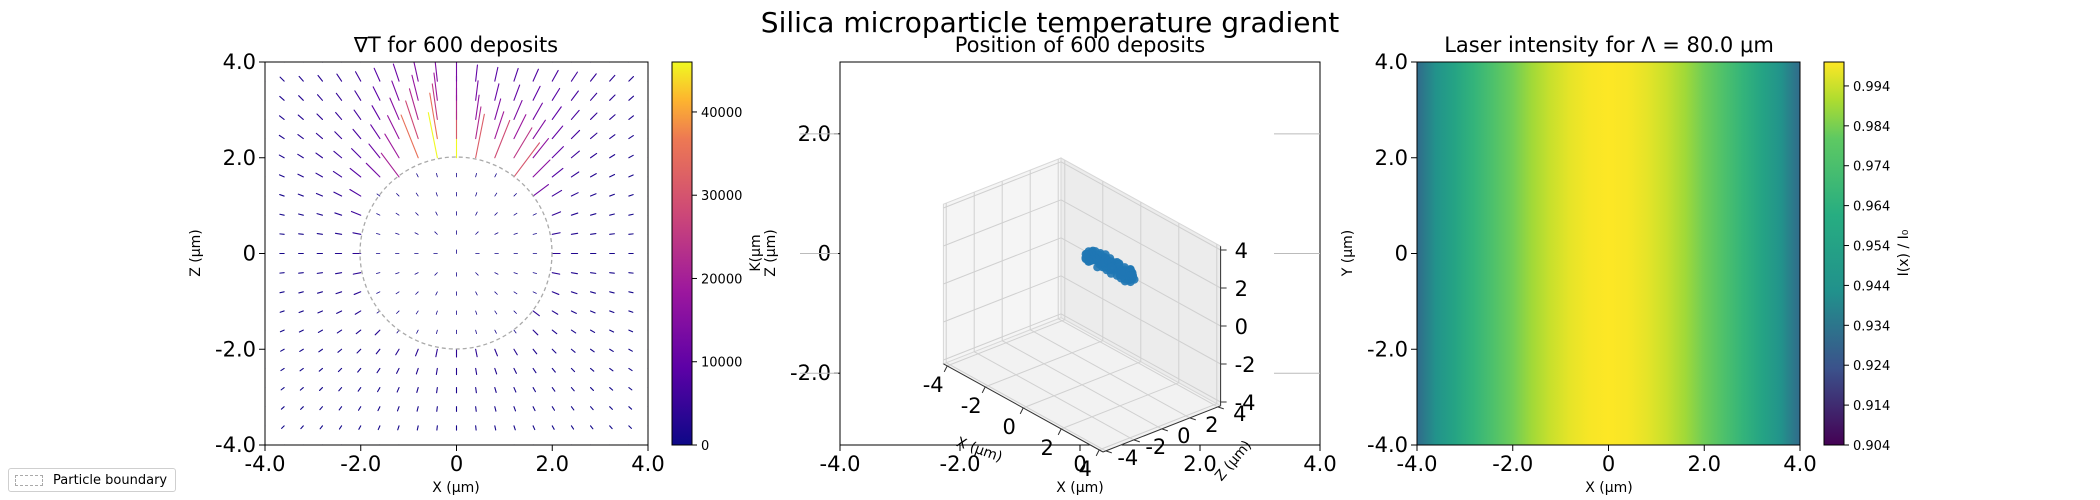 The image size is (2100, 500). What do you see at coordinates (1241, 251) in the screenshot?
I see `z3d-tick-label: 4` at bounding box center [1241, 251].